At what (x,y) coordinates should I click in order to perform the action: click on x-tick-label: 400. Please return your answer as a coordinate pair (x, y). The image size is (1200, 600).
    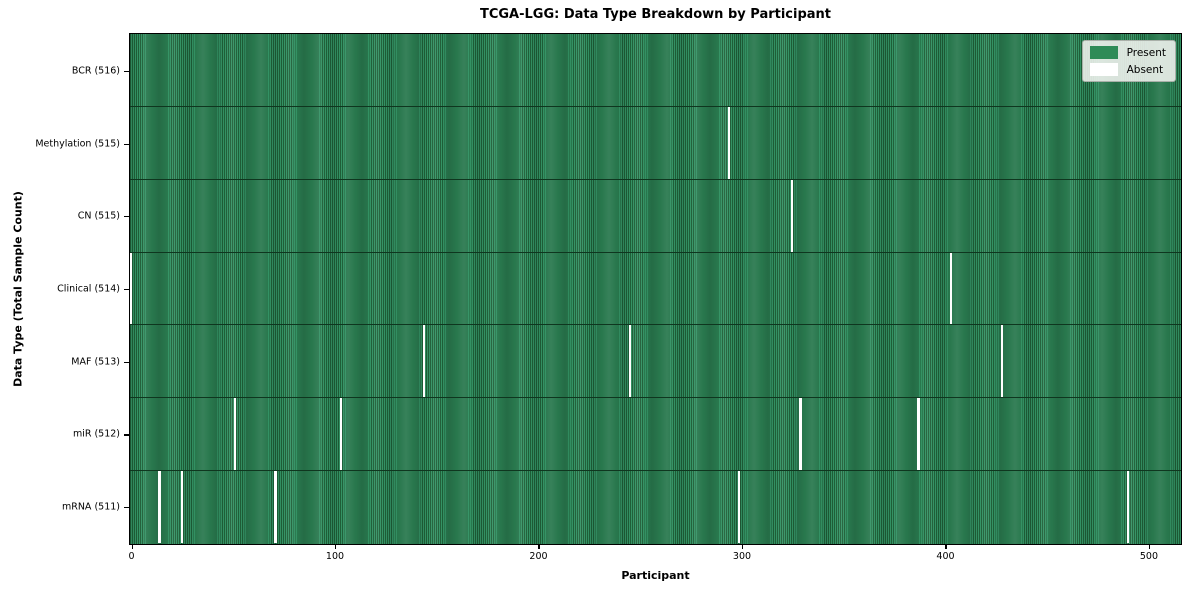
    Looking at the image, I should click on (945, 556).